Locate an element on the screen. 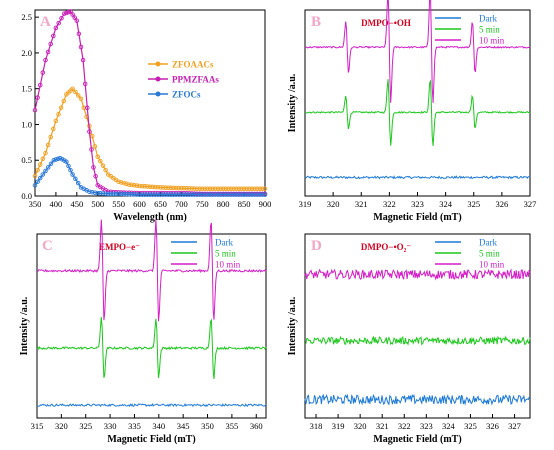 The width and height of the screenshot is (554, 450). legend-label: Dark is located at coordinates (488, 19).